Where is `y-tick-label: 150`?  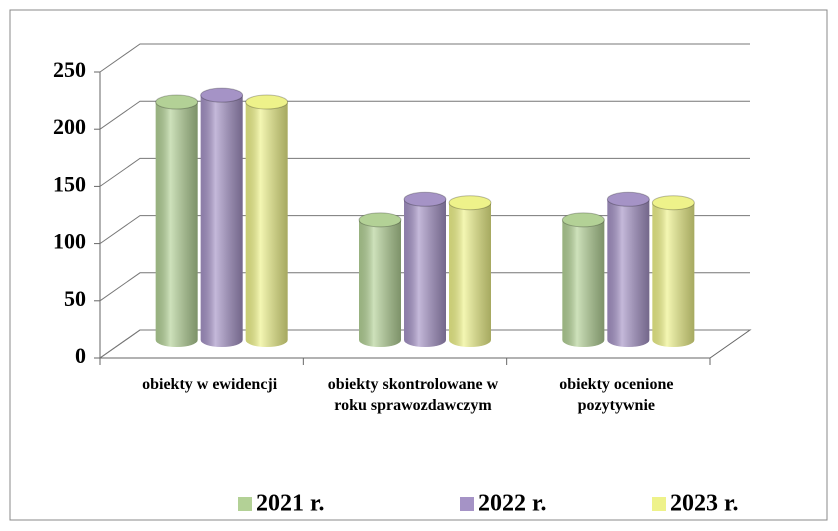
y-tick-label: 150 is located at coordinates (69, 183).